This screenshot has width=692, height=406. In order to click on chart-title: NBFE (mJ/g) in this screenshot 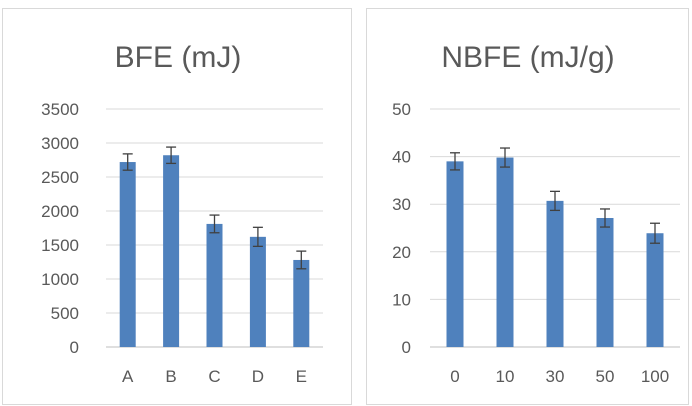, I will do `click(527, 57)`.